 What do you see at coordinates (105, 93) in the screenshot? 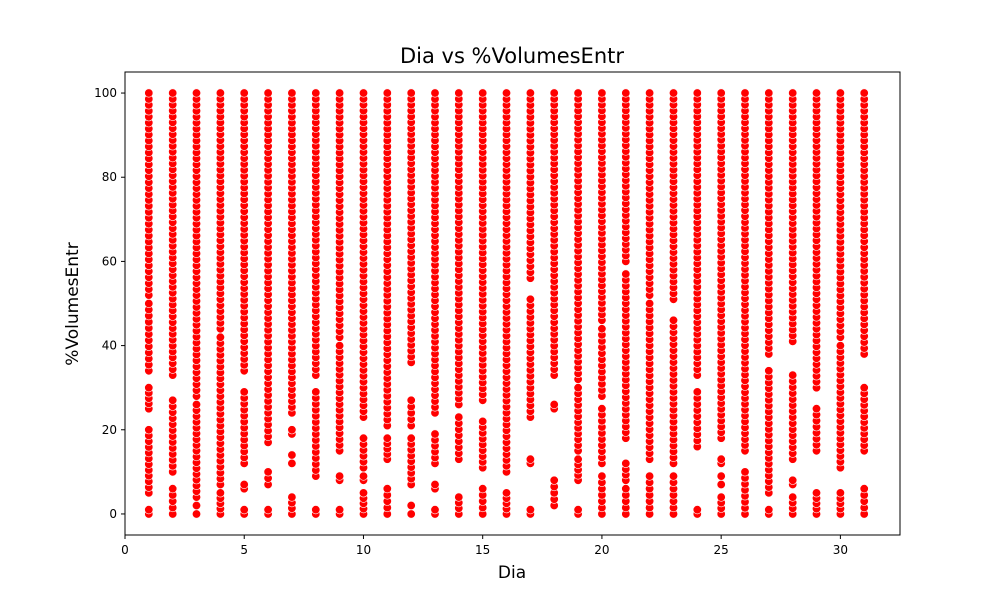
I see `y-tick-label: 100` at bounding box center [105, 93].